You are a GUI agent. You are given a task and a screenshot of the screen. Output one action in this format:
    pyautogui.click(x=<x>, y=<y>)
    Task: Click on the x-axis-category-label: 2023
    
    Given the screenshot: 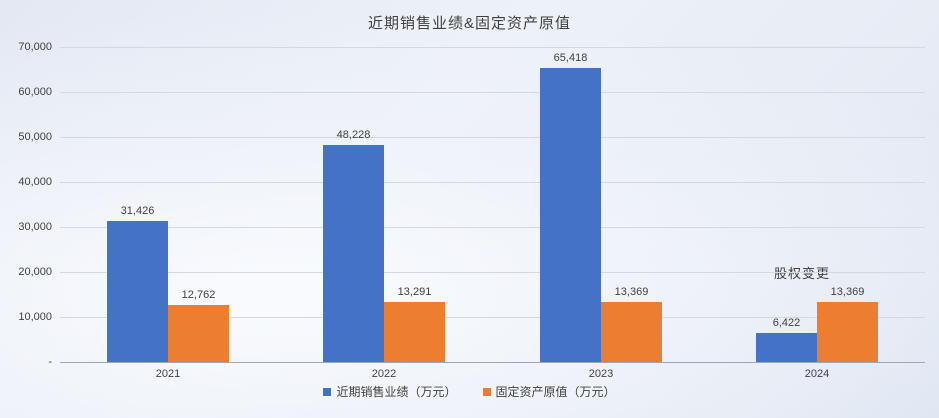 What is the action you would take?
    pyautogui.click(x=601, y=374)
    